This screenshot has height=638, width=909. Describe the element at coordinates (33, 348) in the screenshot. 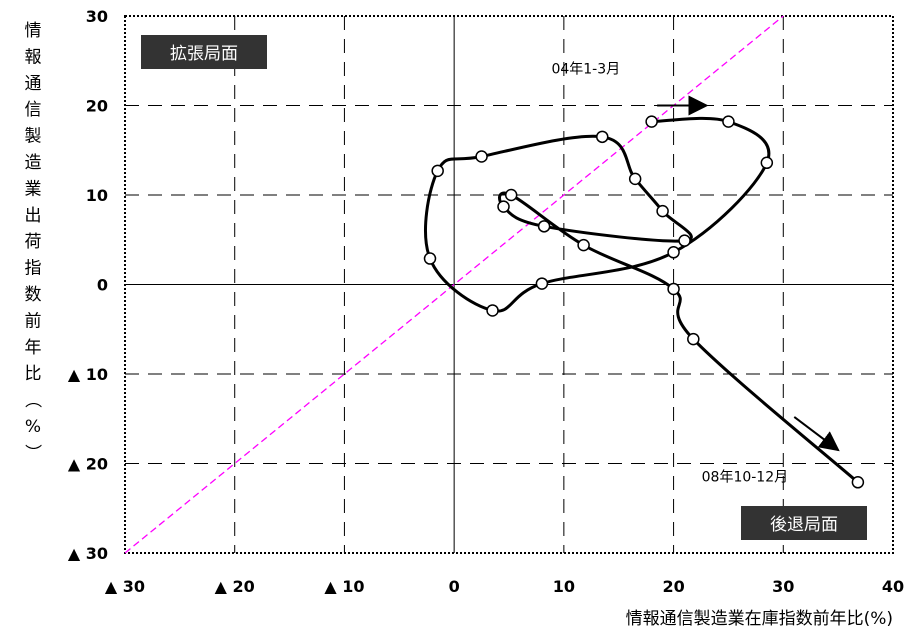

I see `y-axis-title-char: 年` at that location.